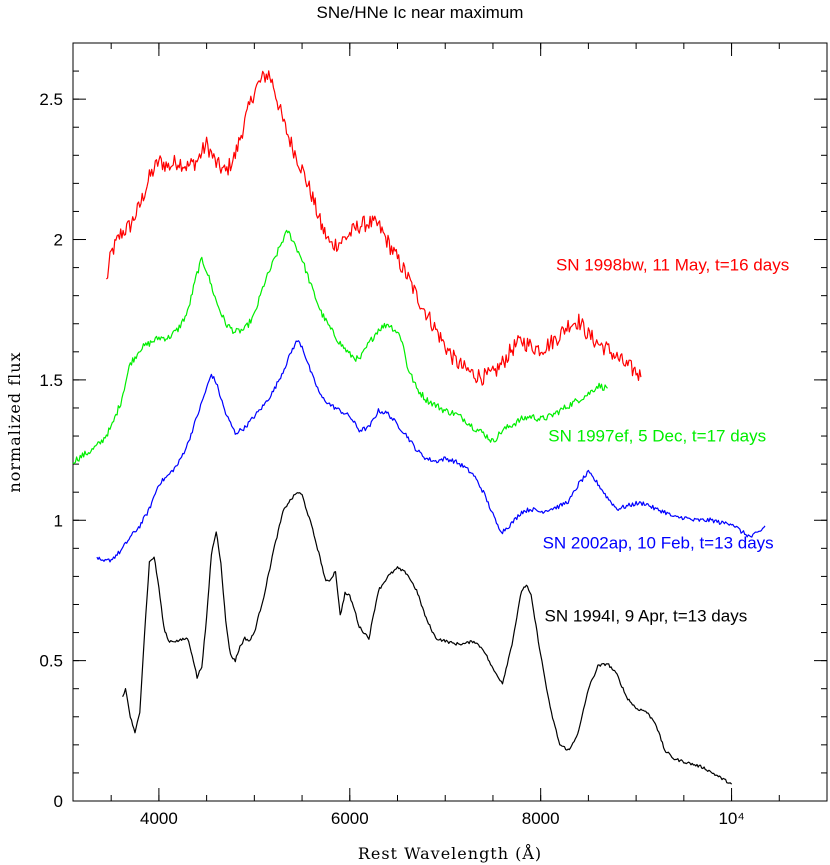  What do you see at coordinates (51, 380) in the screenshot?
I see `y-tick-label: 1.5` at bounding box center [51, 380].